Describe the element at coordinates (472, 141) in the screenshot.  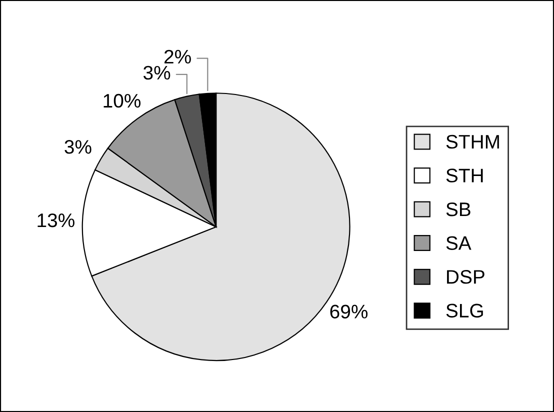
I see `legend-label: STHM` at that location.